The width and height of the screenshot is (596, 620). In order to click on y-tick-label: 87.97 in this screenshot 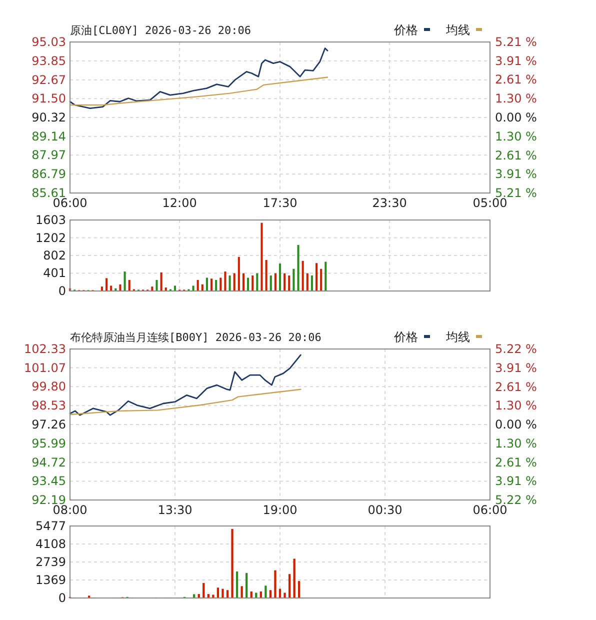, I will do `click(49, 155)`.